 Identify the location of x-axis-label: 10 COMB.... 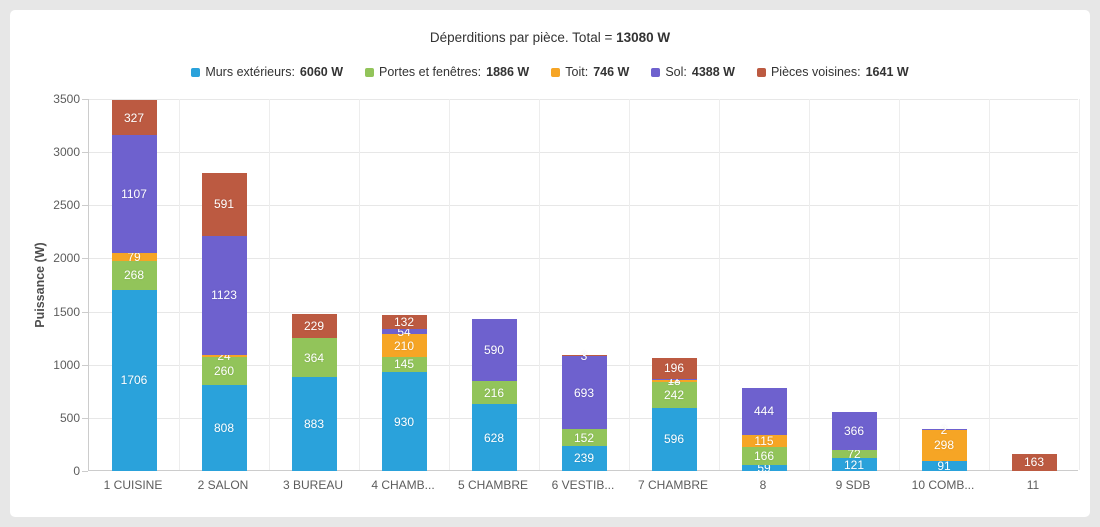
(943, 485).